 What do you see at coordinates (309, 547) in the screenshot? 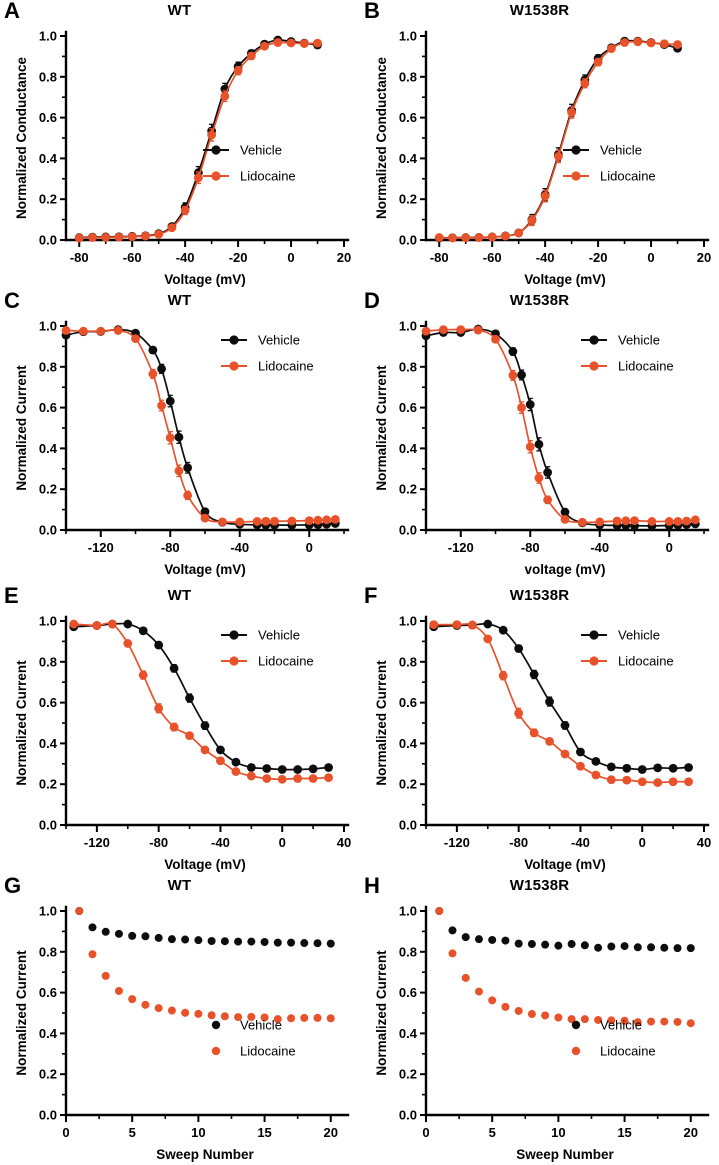
I see `x-tick-label: 0` at bounding box center [309, 547].